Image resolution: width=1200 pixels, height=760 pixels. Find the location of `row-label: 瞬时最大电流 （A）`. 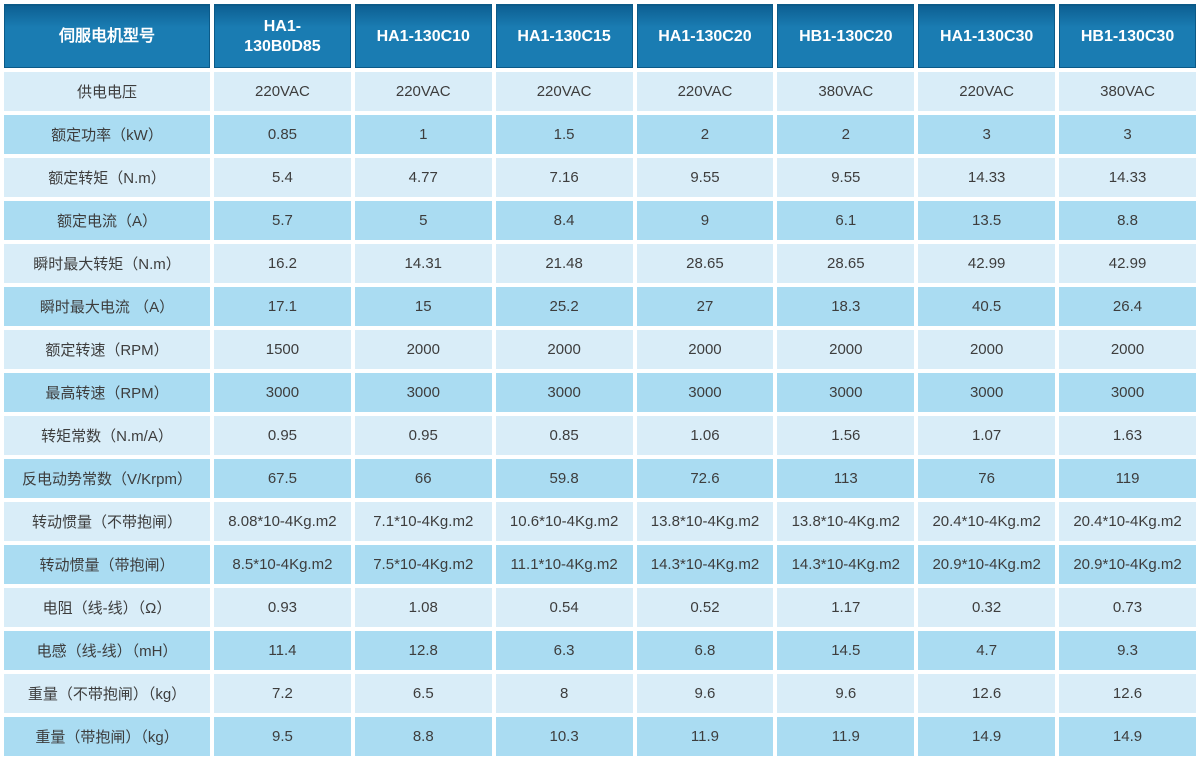

row-label: 瞬时最大电流 （A） is located at coordinates (107, 306).